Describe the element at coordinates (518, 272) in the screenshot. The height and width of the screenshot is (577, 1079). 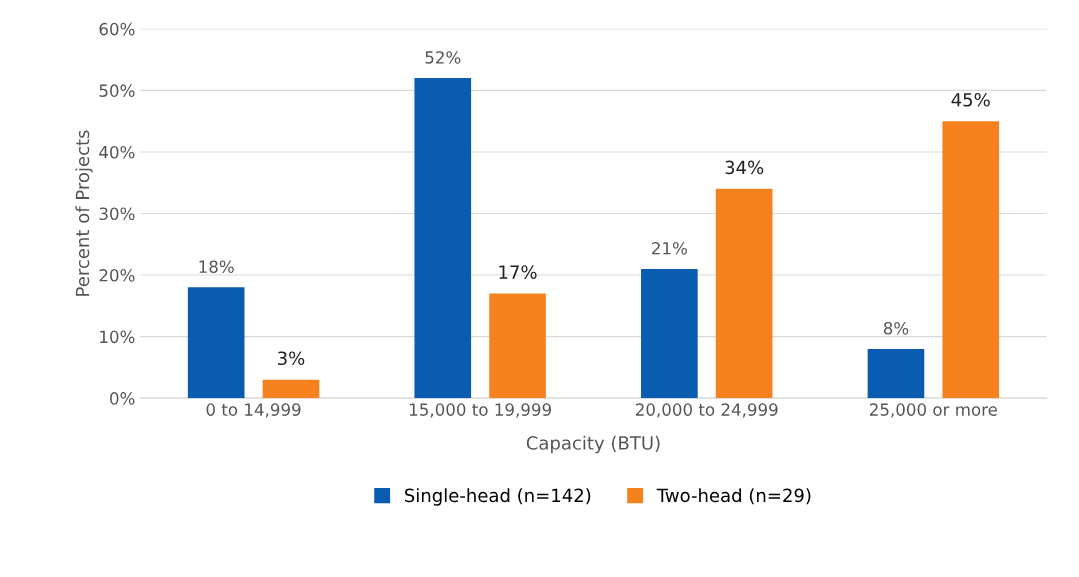
I see `data-label: 17%` at that location.